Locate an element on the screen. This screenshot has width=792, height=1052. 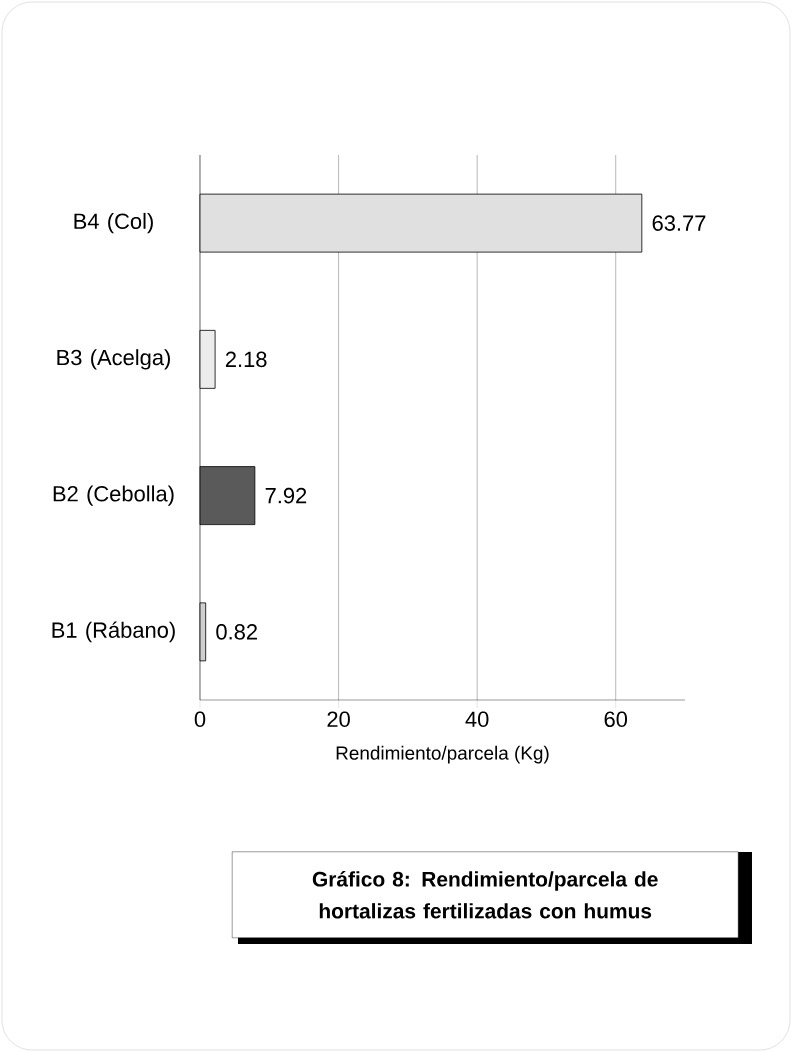
y-tick-label: B1 (Rábano) is located at coordinates (113, 632).